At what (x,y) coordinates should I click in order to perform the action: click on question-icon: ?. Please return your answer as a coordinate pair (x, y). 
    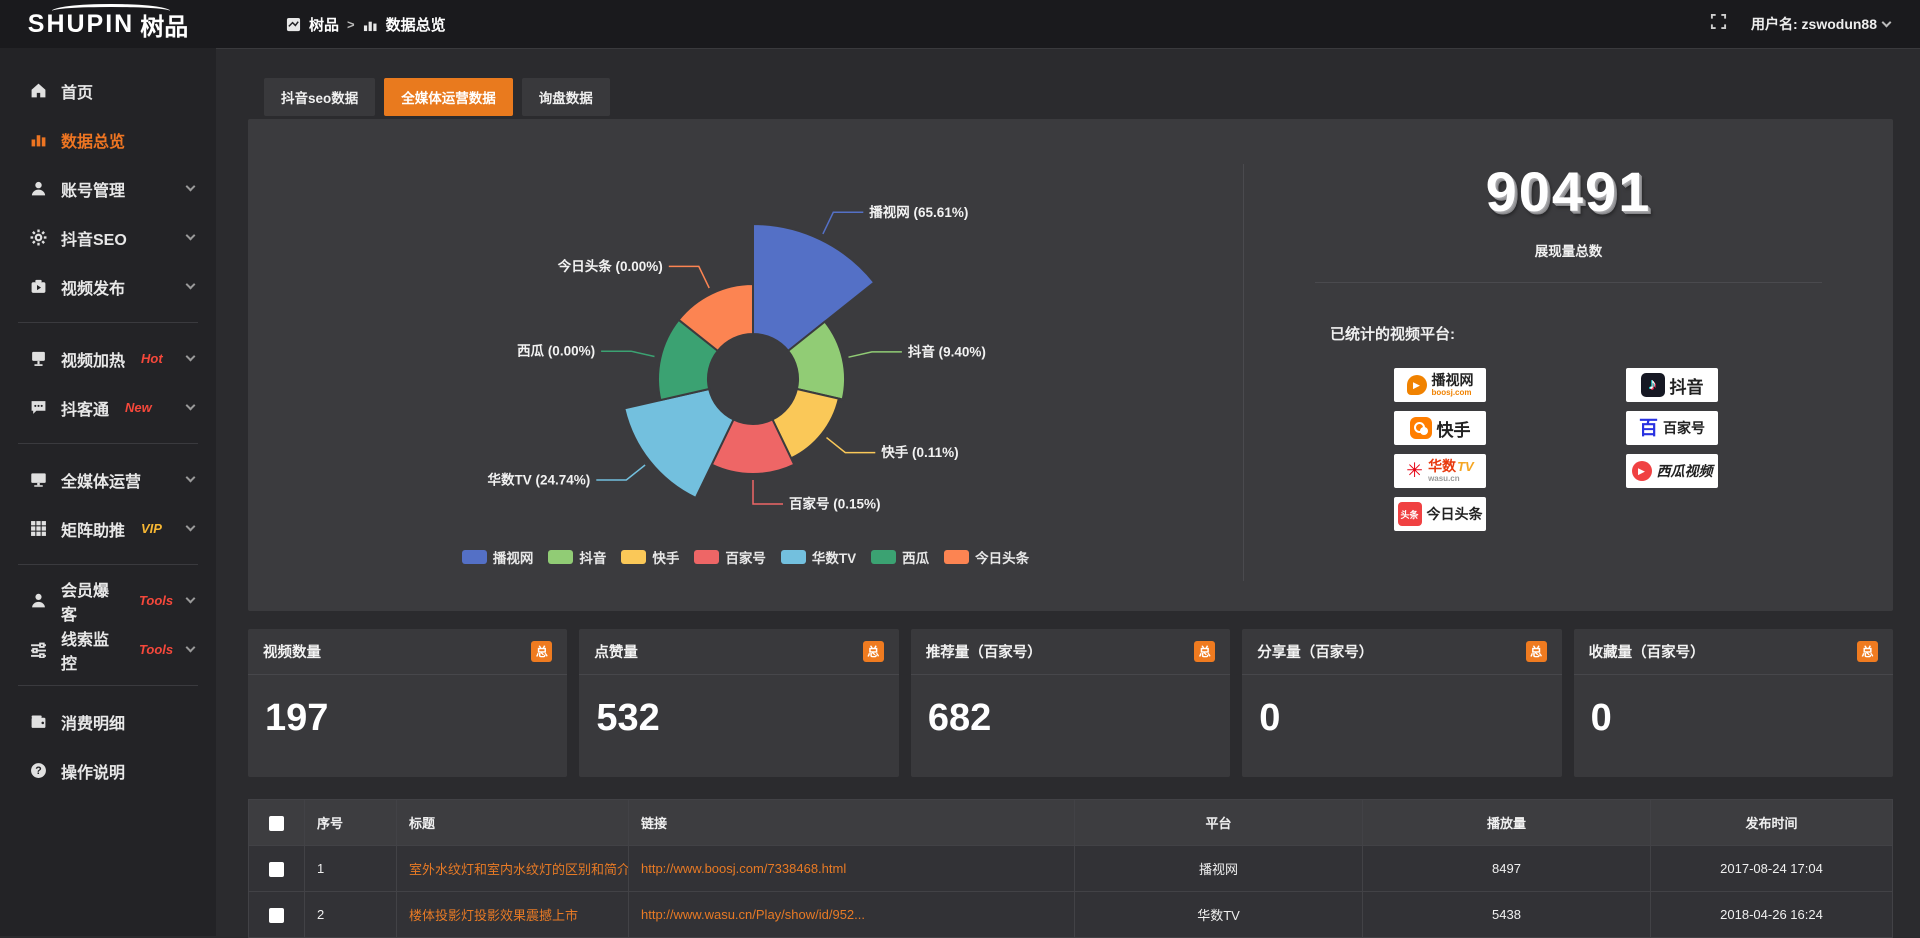
    Looking at the image, I should click on (38, 770).